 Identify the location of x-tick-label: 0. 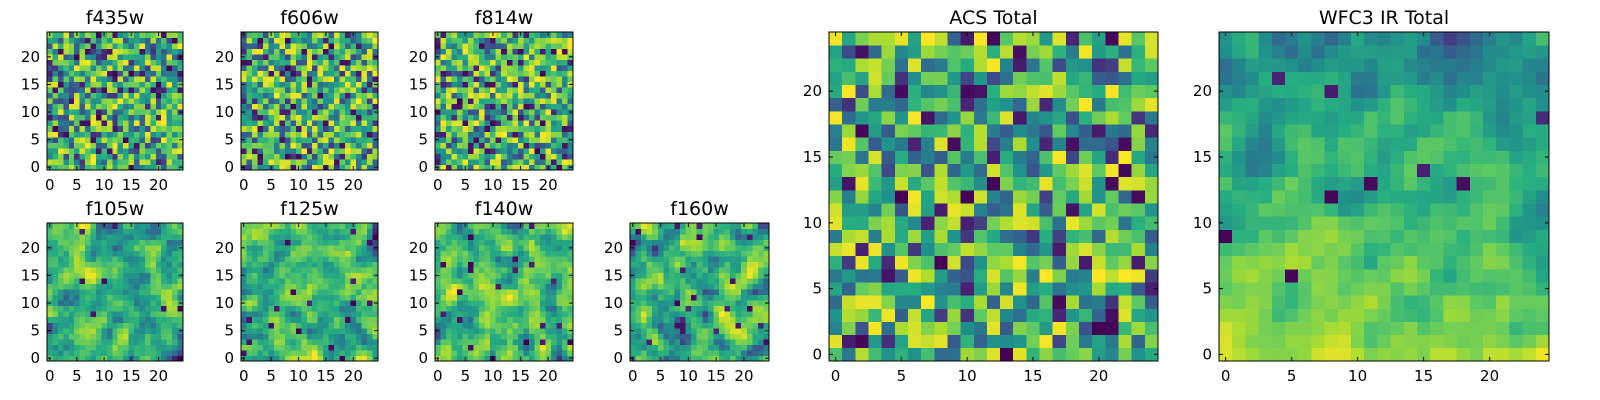
(244, 376).